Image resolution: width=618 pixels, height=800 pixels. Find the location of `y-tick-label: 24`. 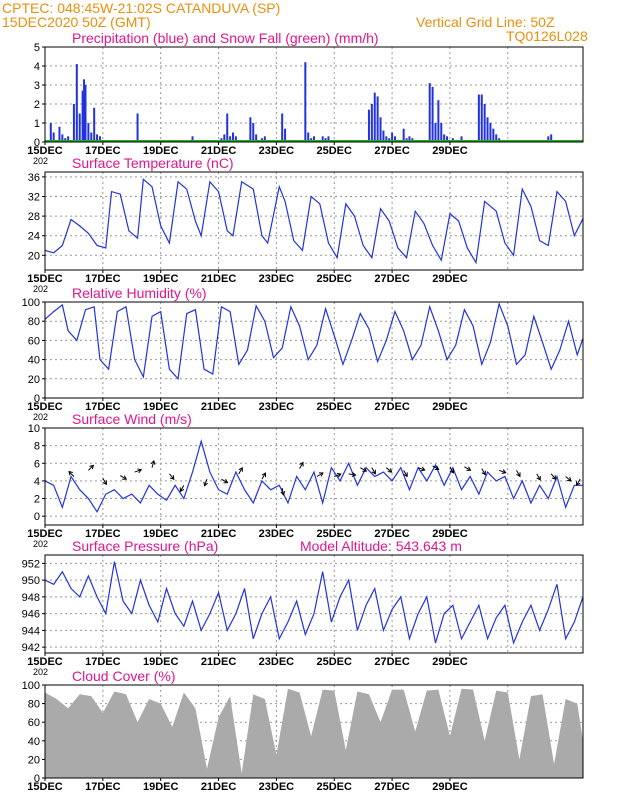

y-tick-label: 24 is located at coordinates (34, 237).